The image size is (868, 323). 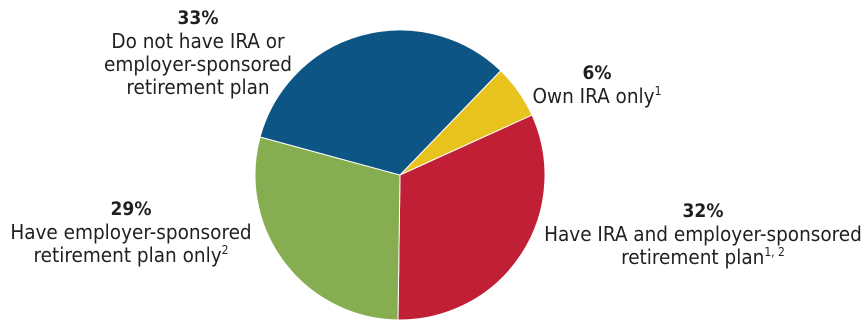 I want to click on label-employer-only-line1: Have employer-sponsored, so click(x=131, y=232).